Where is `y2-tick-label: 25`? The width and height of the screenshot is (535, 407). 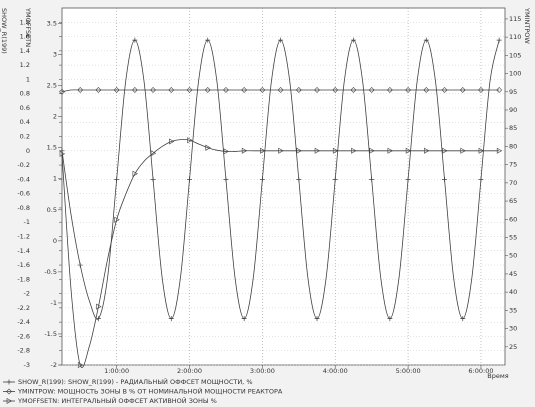 y2-tick-label: 25 is located at coordinates (513, 347).